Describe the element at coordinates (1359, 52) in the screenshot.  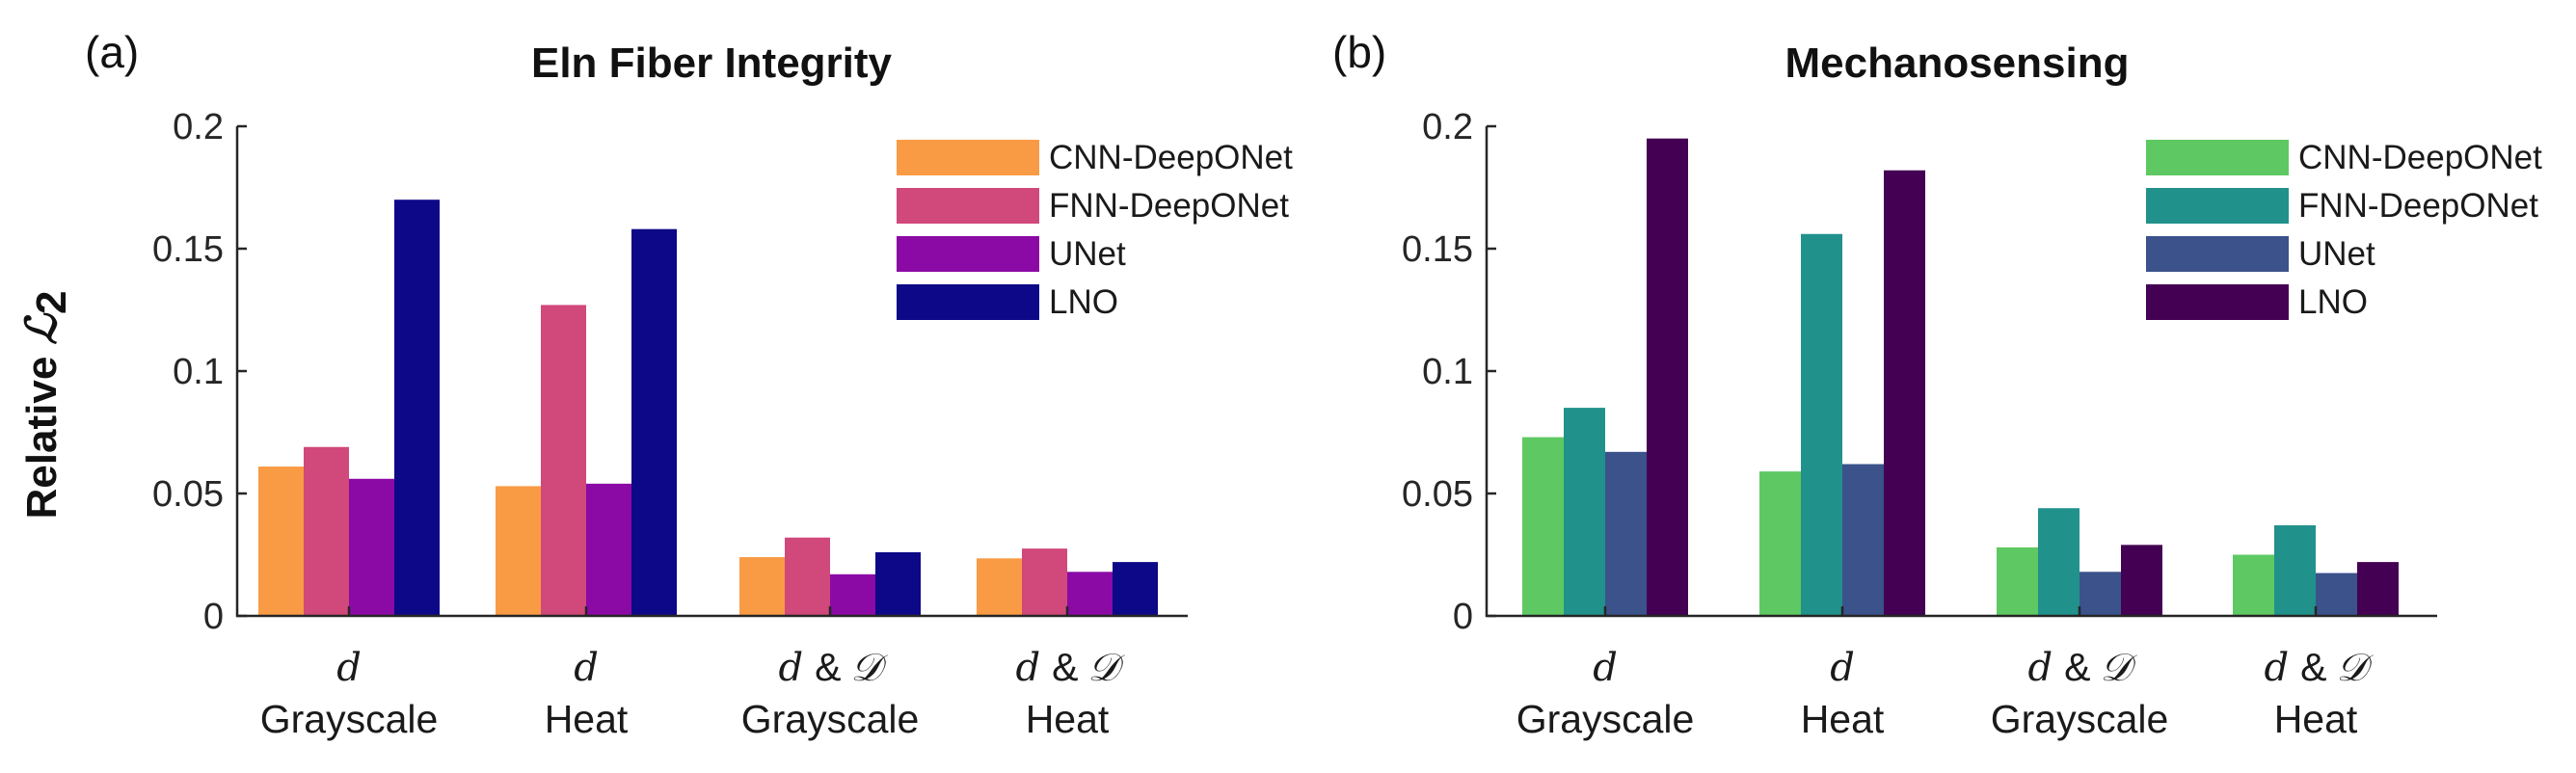
I see `panel-letter: (b)` at that location.